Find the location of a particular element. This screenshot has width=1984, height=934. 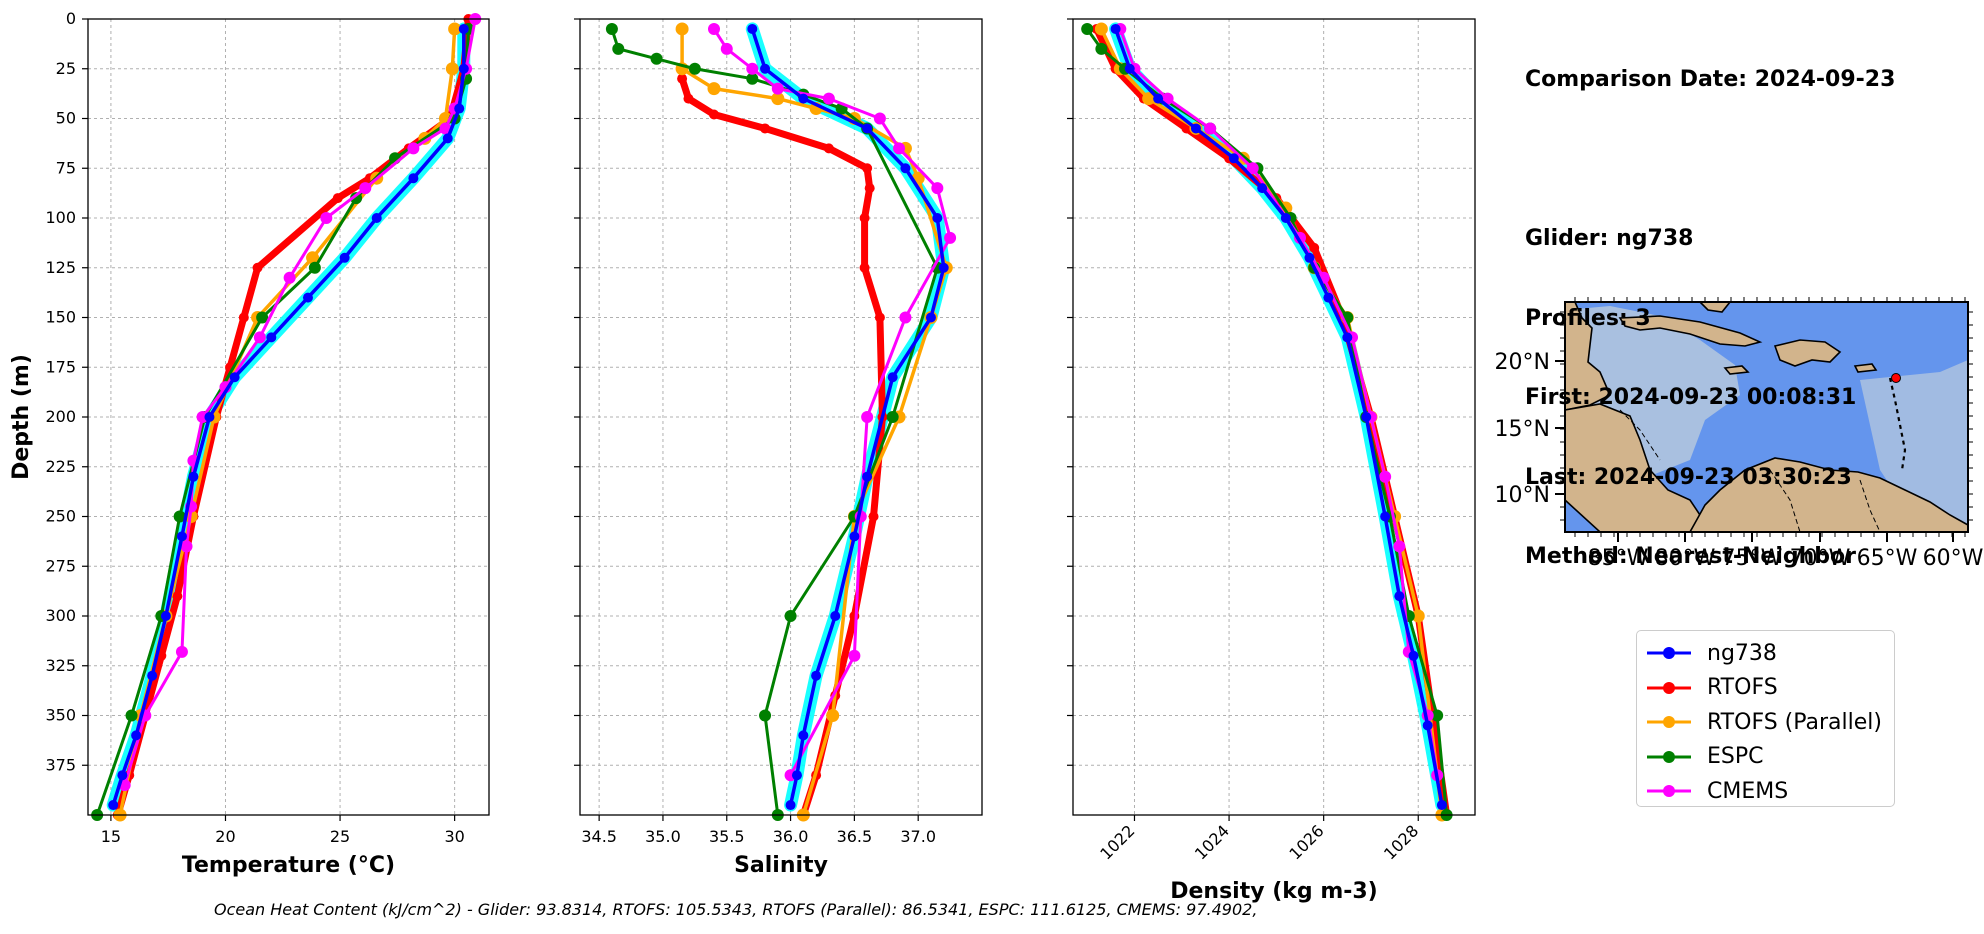

x-tick-label: 1028 is located at coordinates (1401, 842).